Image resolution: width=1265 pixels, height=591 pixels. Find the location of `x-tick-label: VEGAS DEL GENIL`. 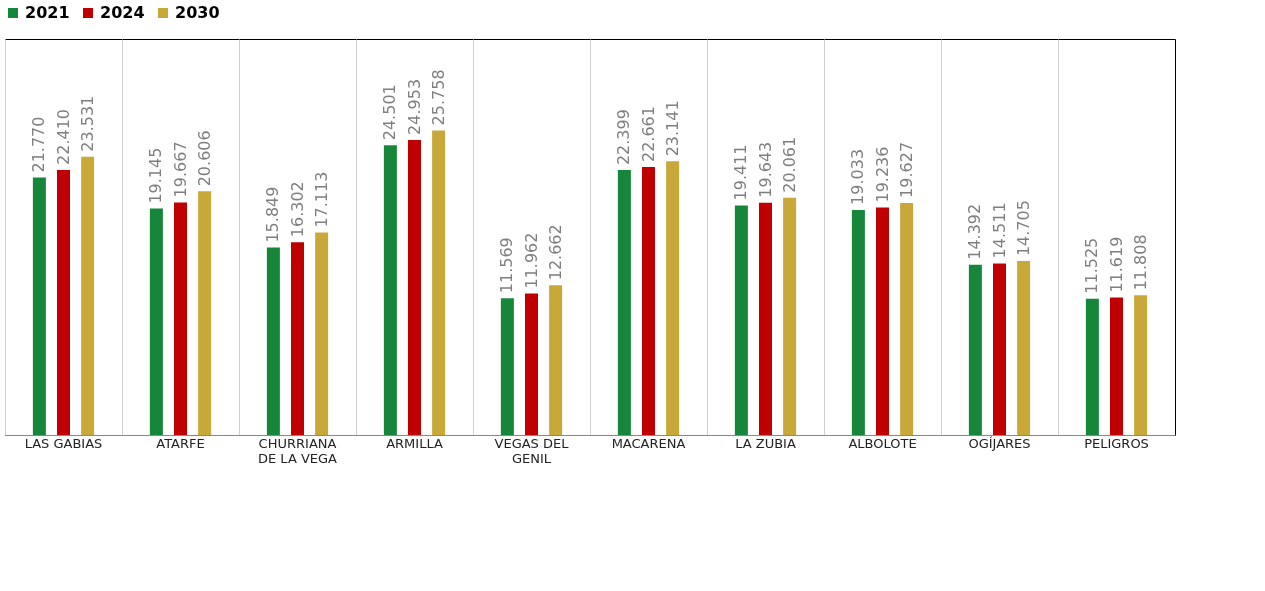

x-tick-label: VEGAS DEL GENIL is located at coordinates (532, 450).